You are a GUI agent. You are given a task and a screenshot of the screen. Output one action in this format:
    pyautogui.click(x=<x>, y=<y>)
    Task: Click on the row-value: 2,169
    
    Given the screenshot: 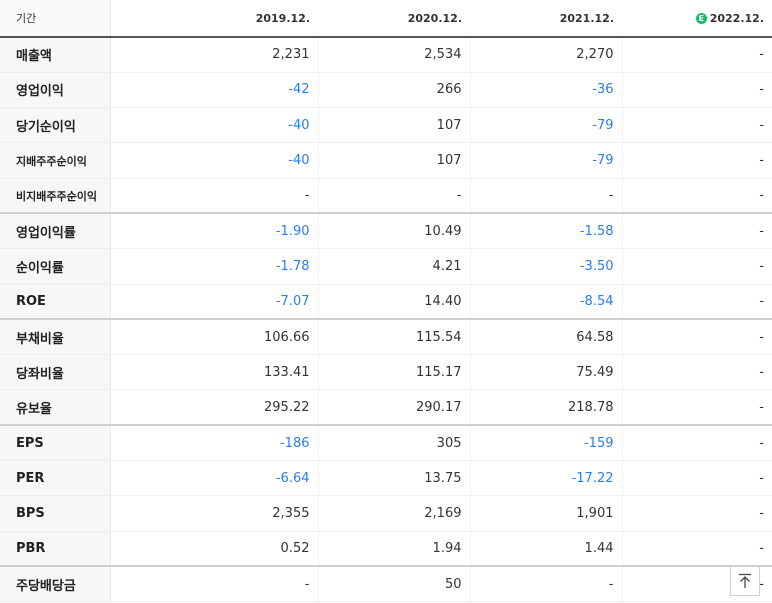 What is the action you would take?
    pyautogui.click(x=394, y=513)
    